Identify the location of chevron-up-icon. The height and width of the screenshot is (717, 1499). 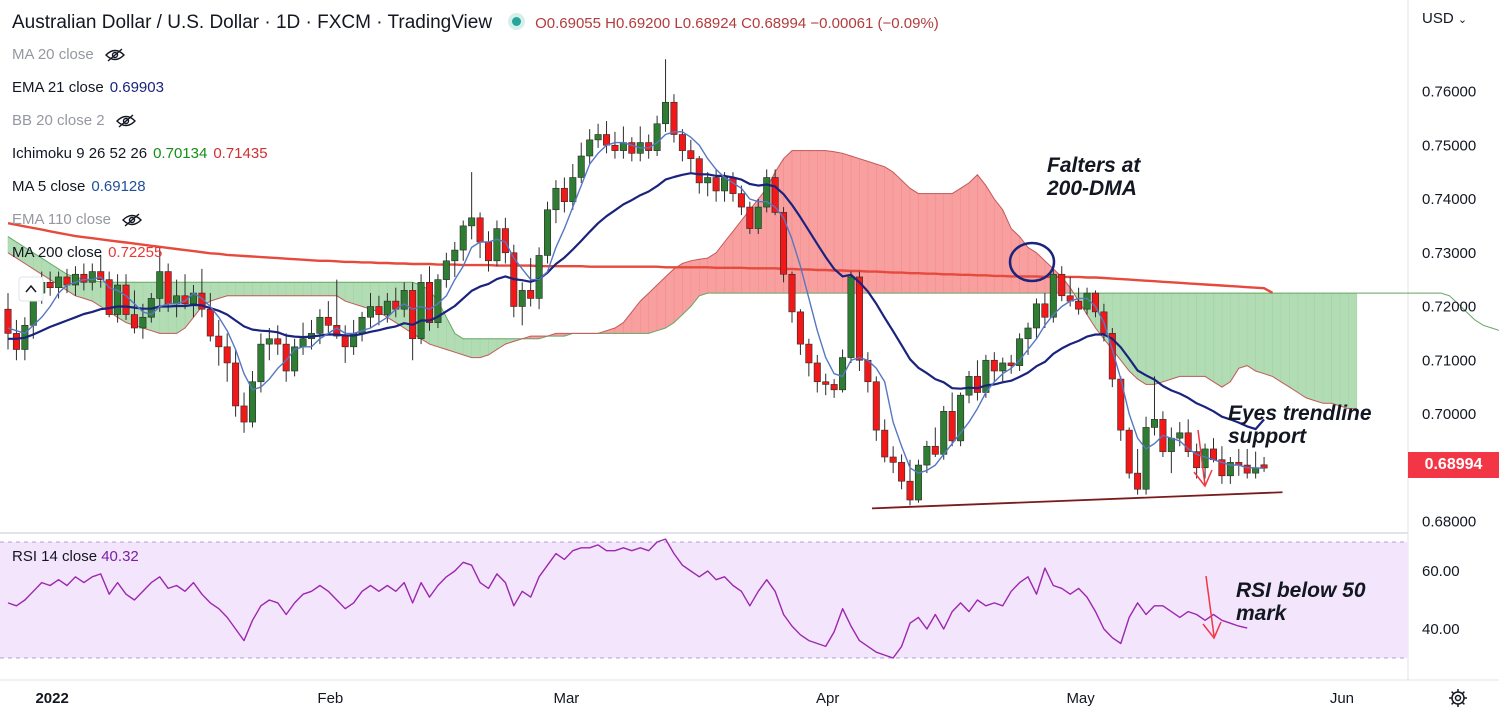
(31, 288).